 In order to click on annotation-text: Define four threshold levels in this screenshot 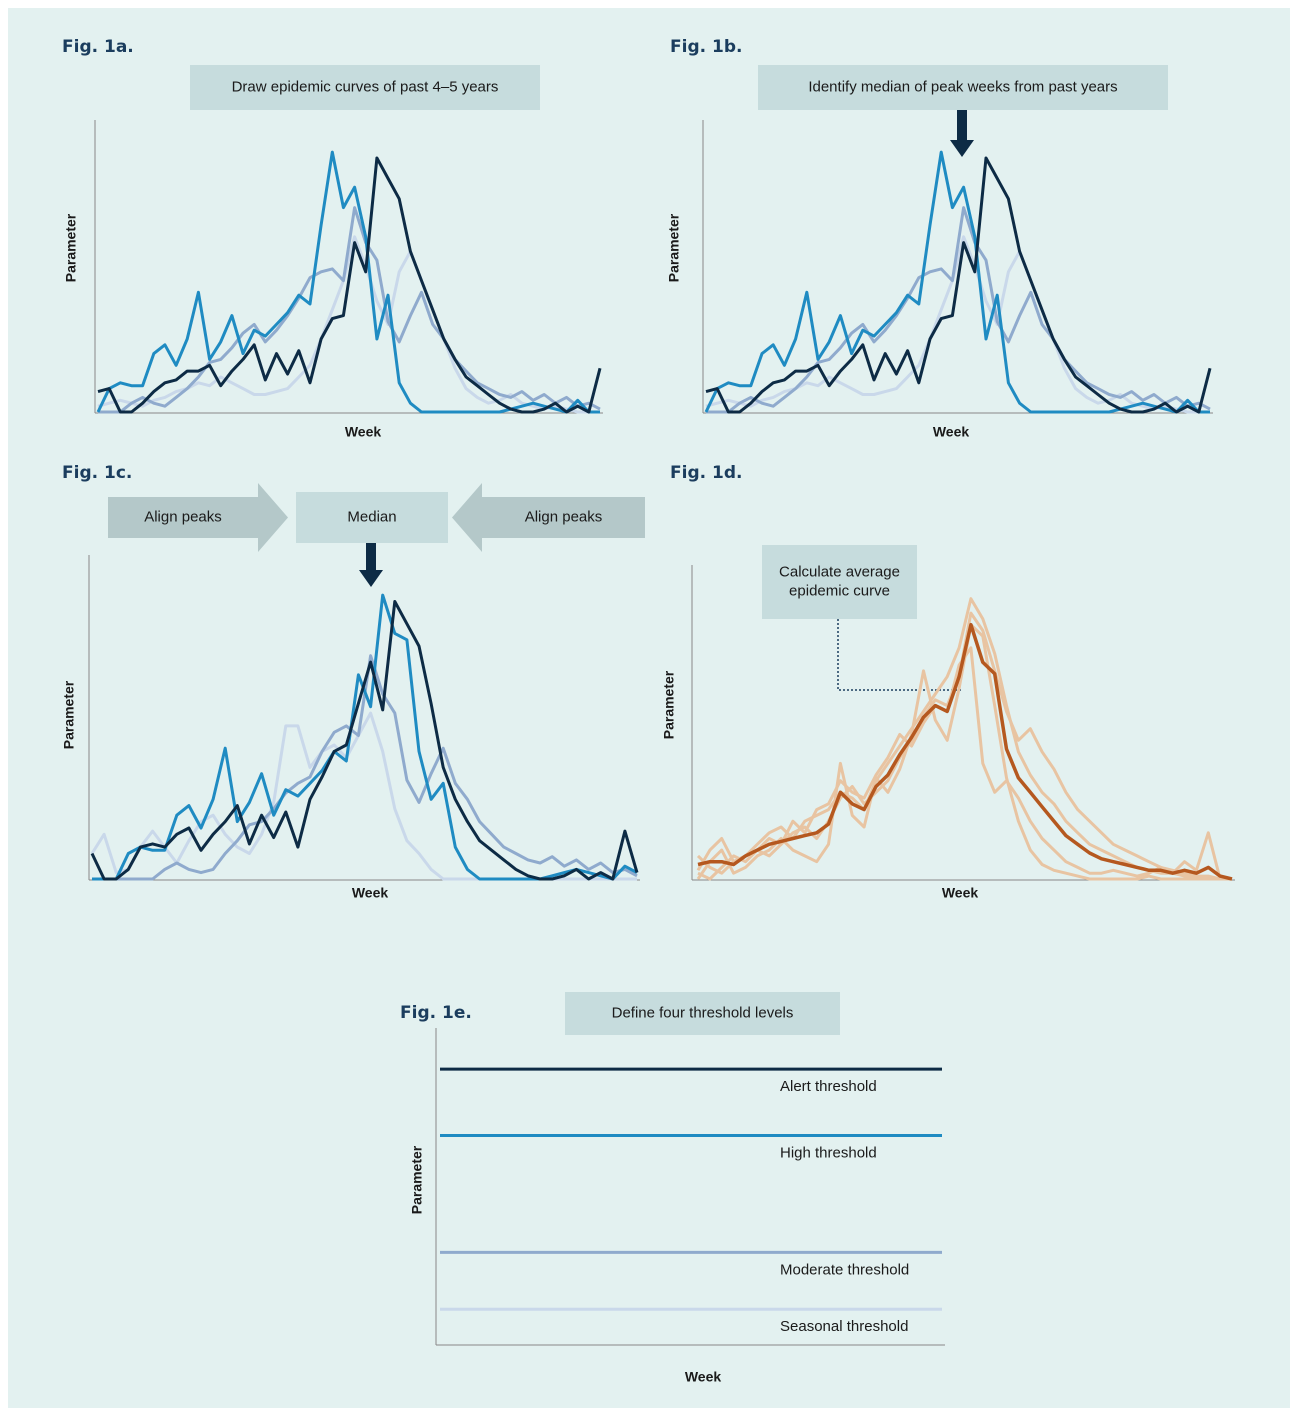, I will do `click(703, 1012)`.